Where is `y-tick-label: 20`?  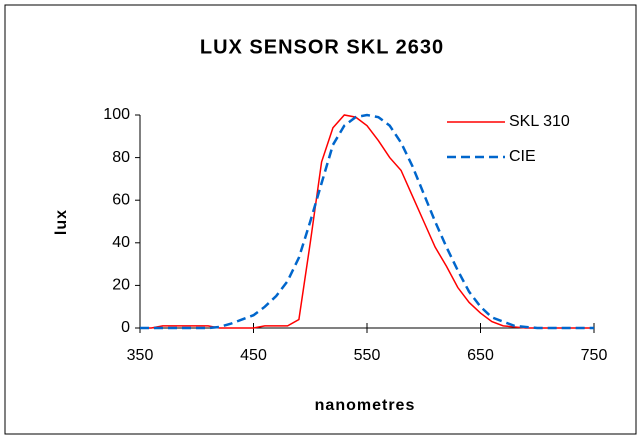
y-tick-label: 20 is located at coordinates (121, 285).